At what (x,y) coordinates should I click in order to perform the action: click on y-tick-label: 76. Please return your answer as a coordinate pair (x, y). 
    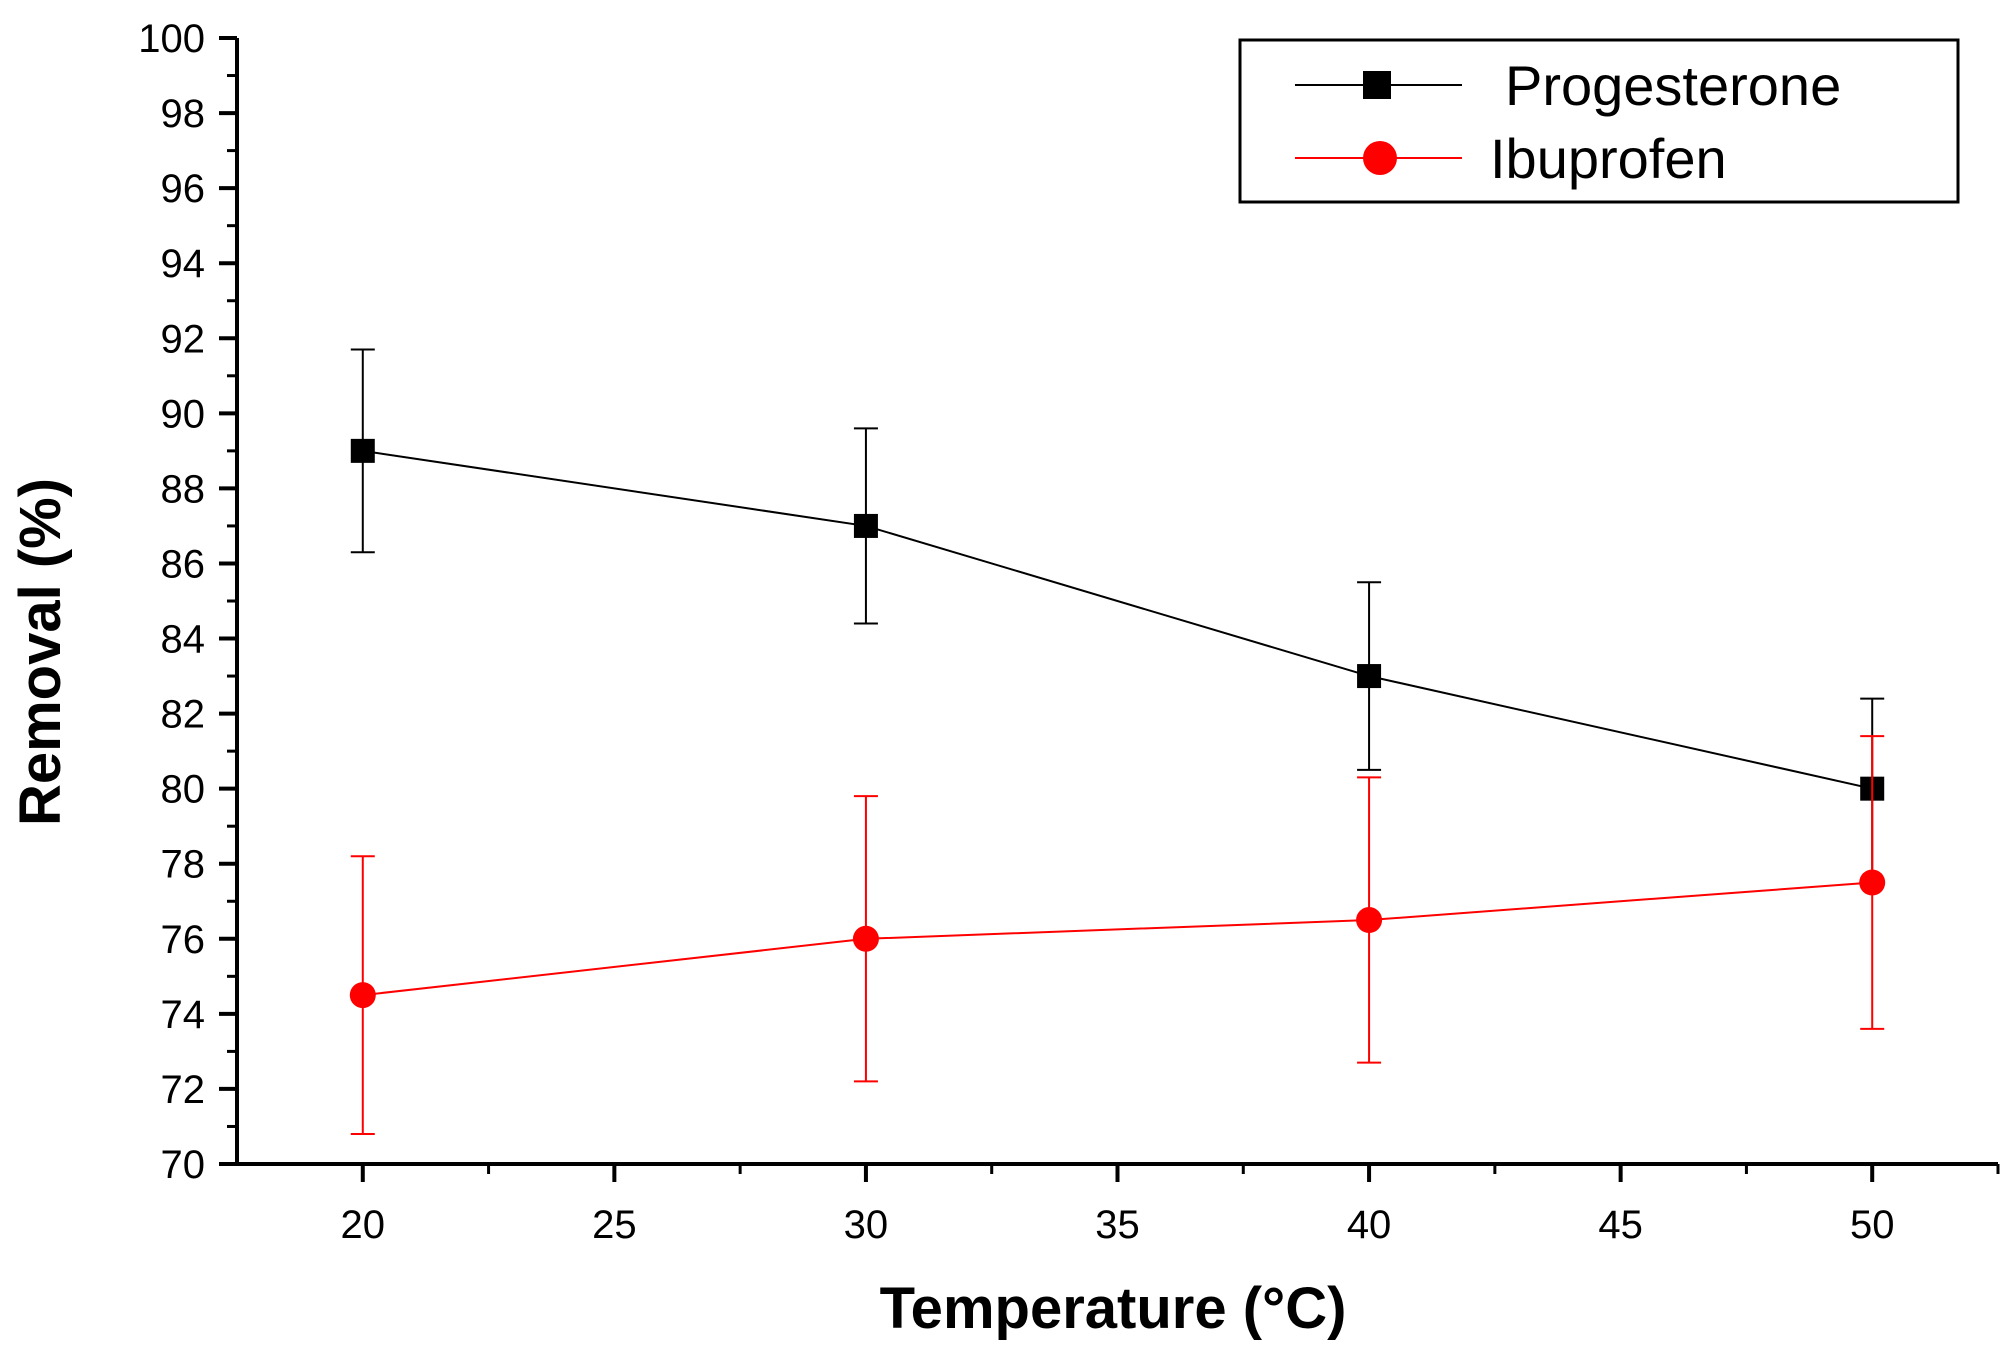
    Looking at the image, I should click on (183, 940).